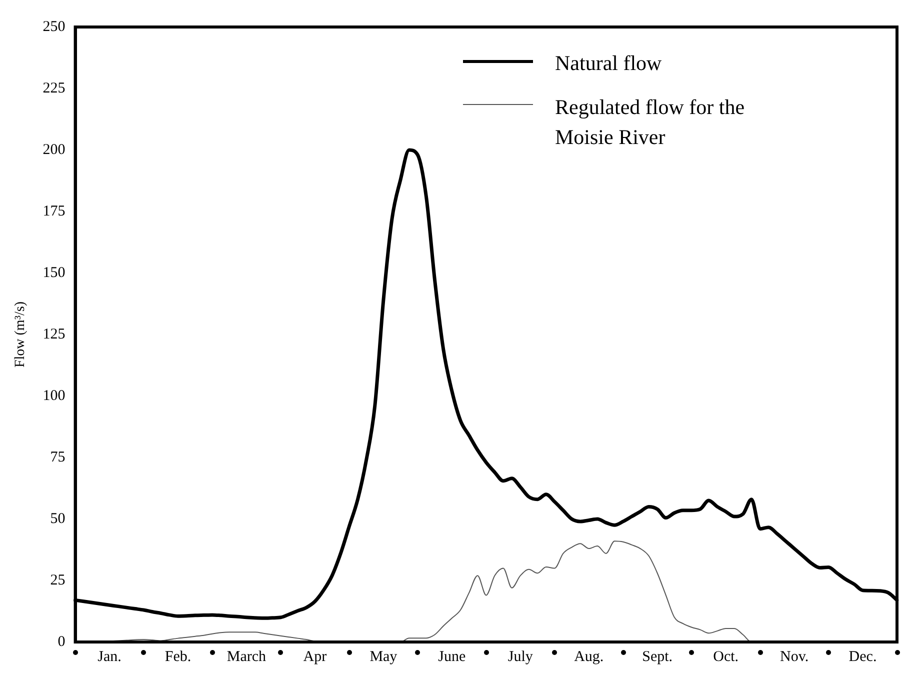 The width and height of the screenshot is (903, 680). Describe the element at coordinates (384, 656) in the screenshot. I see `x-tick-label: May` at that location.